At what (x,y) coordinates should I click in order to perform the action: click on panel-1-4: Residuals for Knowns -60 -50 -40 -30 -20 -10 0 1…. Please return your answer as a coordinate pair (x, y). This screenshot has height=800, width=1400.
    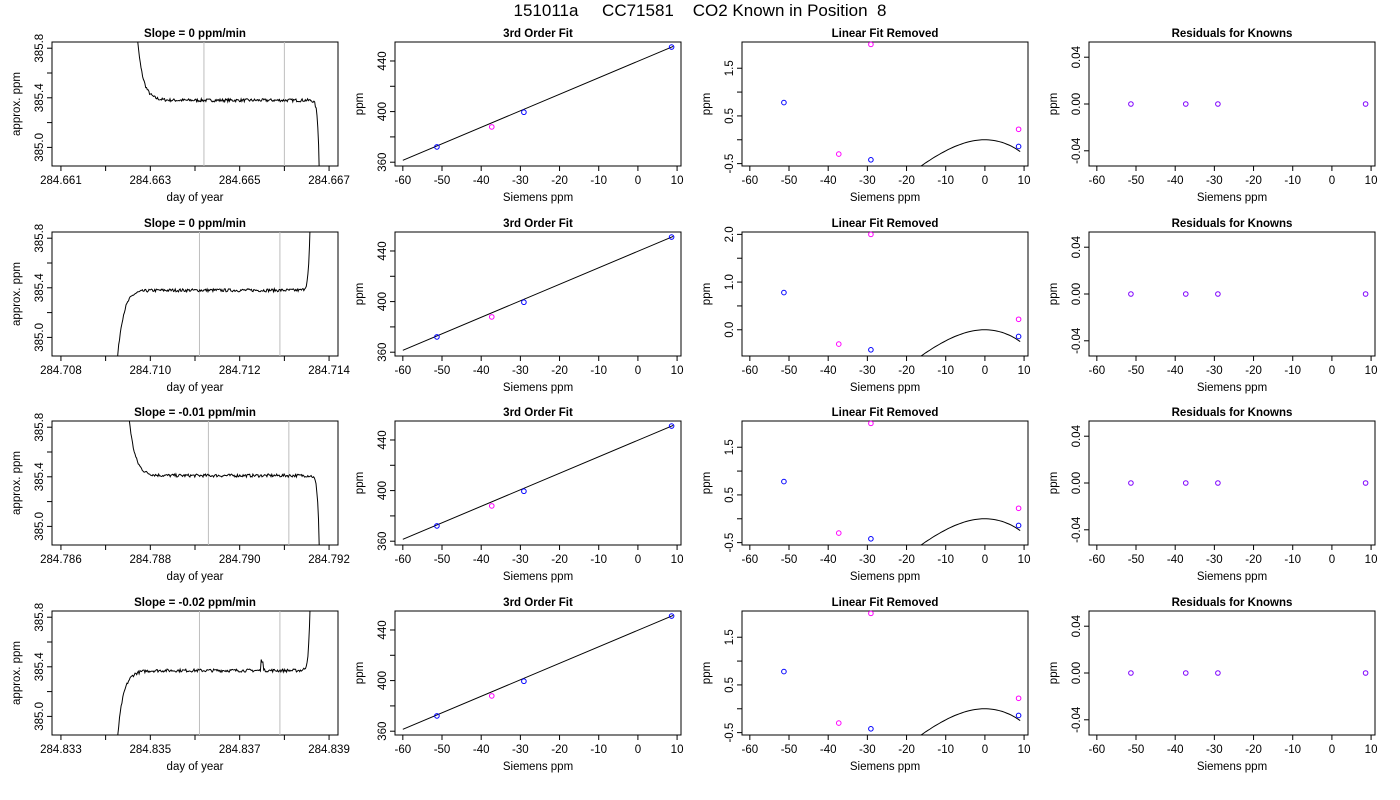
    Looking at the image, I should click on (1212, 116).